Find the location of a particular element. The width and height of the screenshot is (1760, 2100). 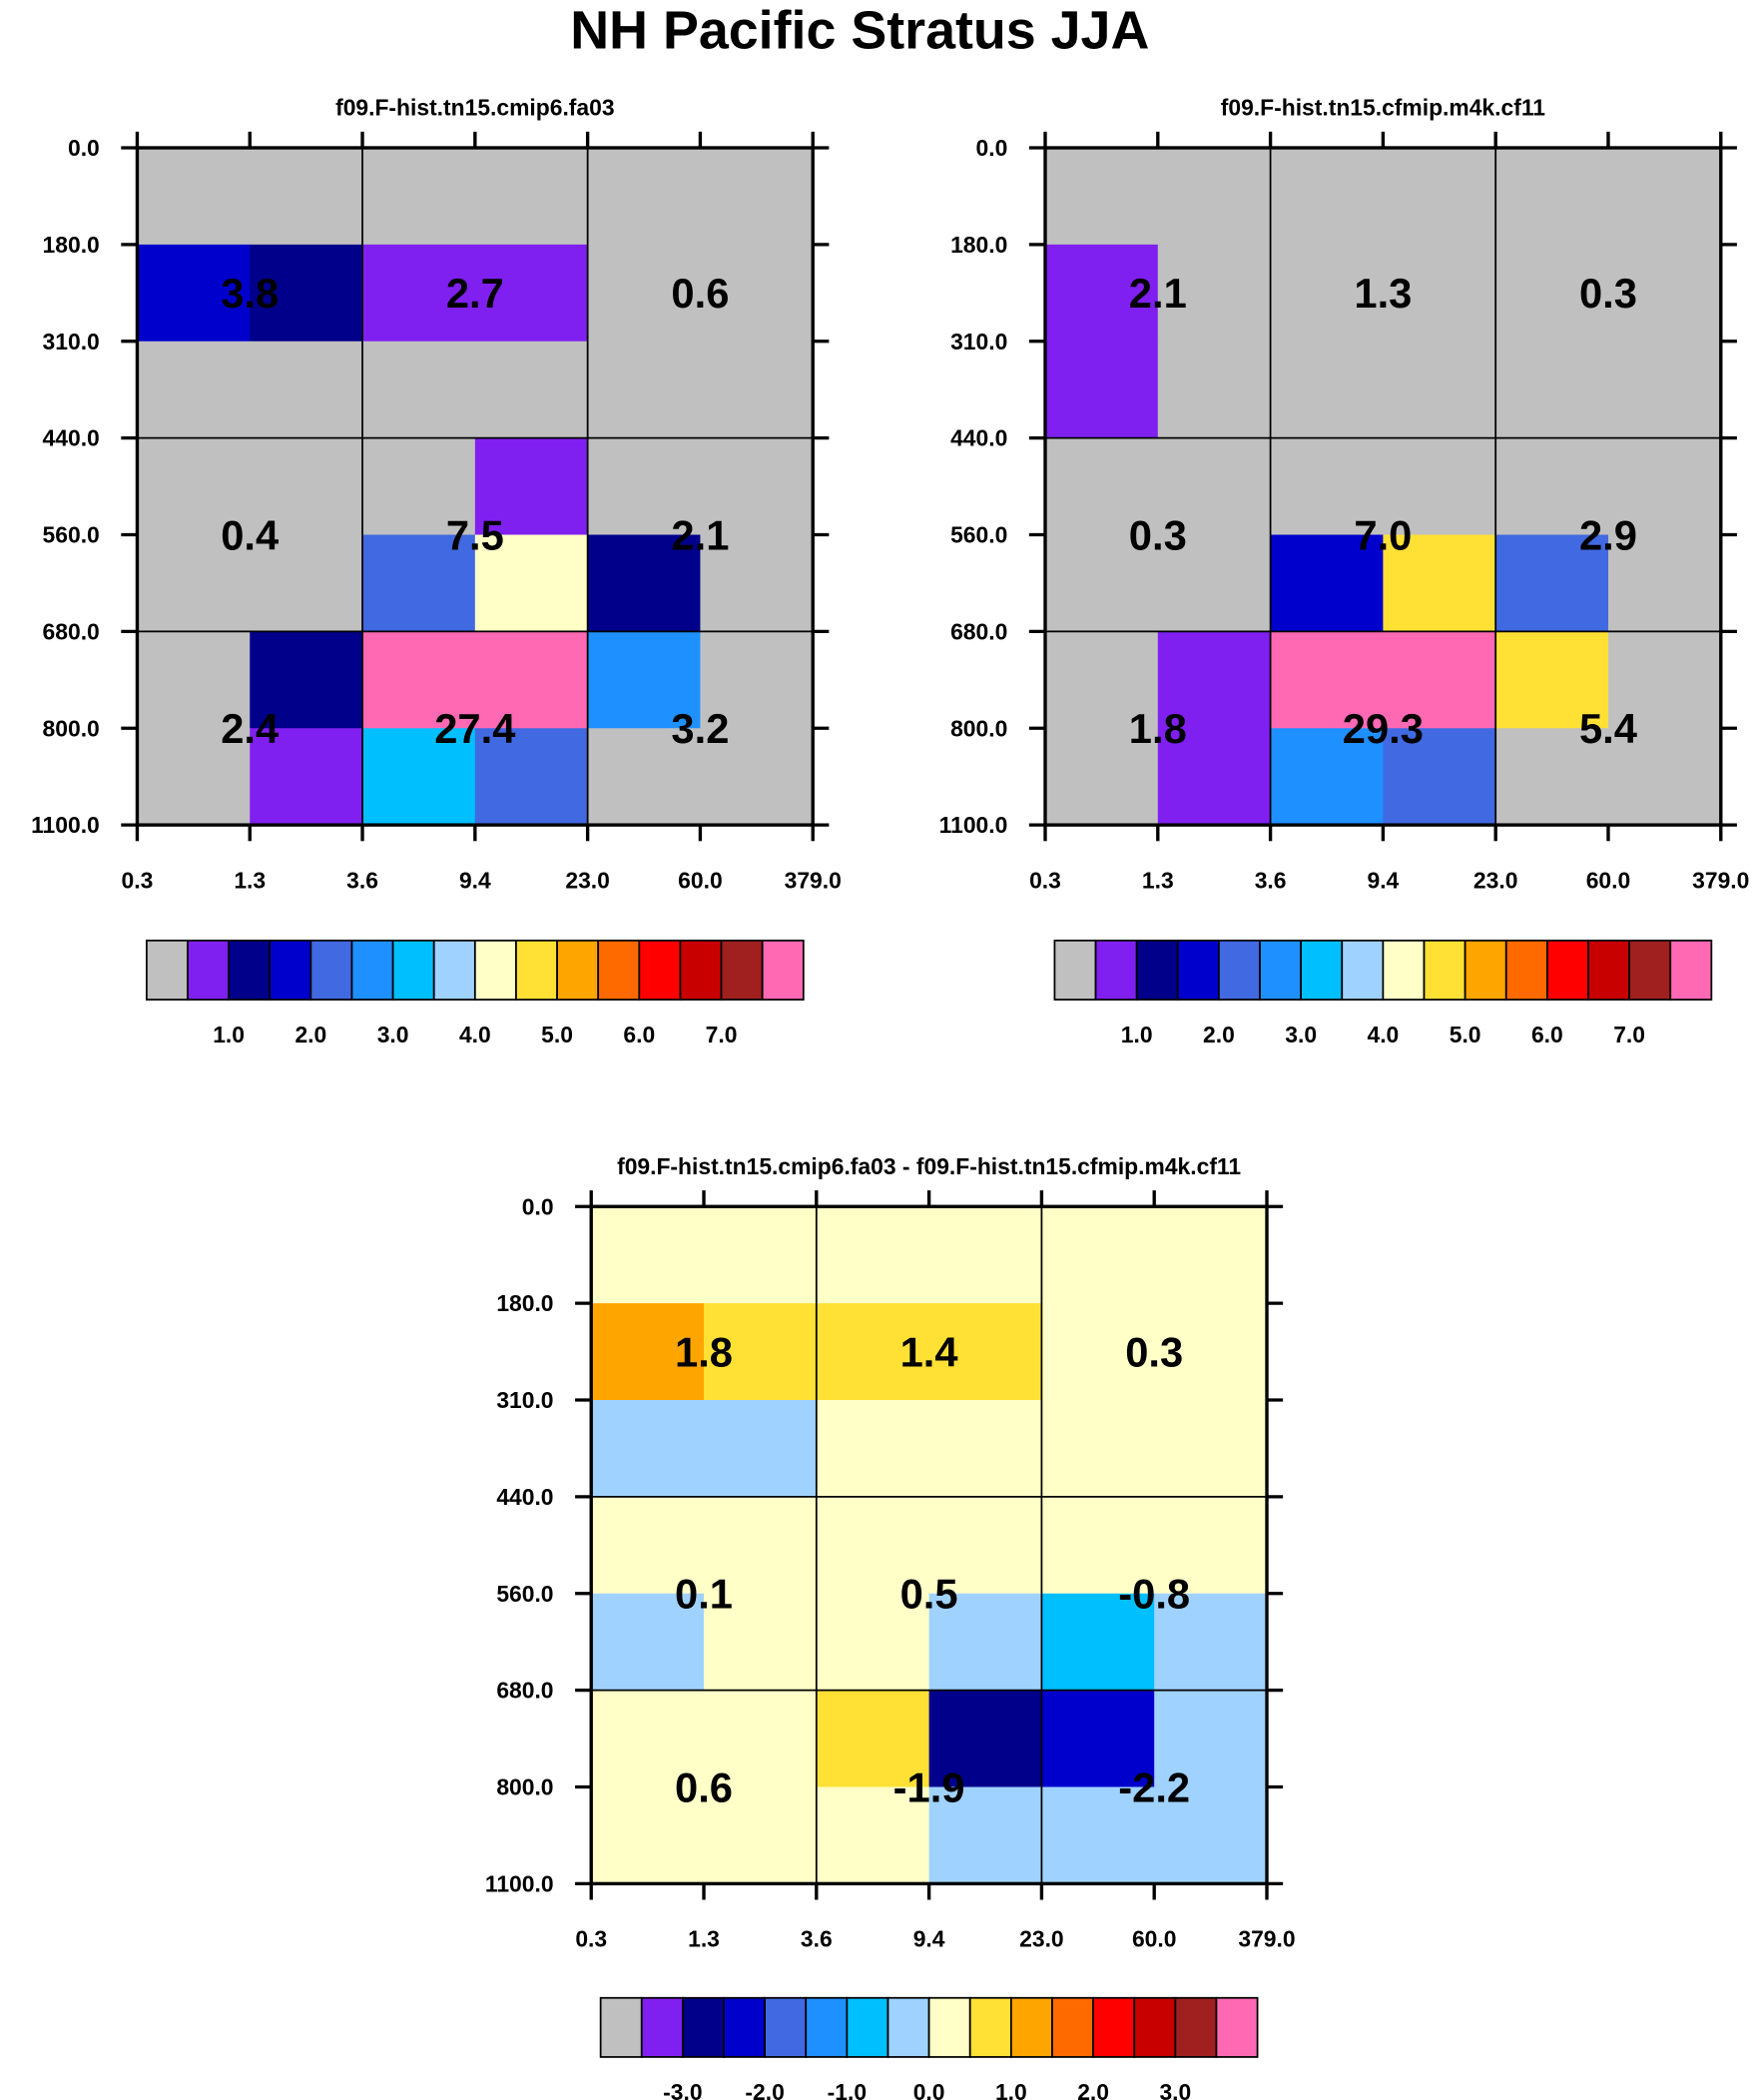

box-value-label: 3.8 is located at coordinates (250, 293).